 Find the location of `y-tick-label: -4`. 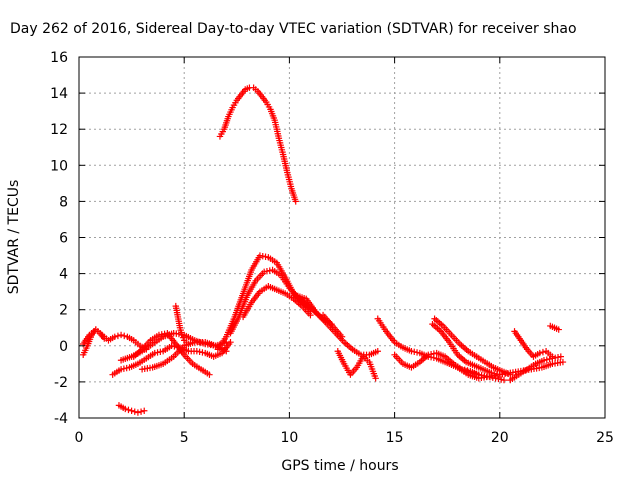

y-tick-label: -4 is located at coordinates (61, 419).